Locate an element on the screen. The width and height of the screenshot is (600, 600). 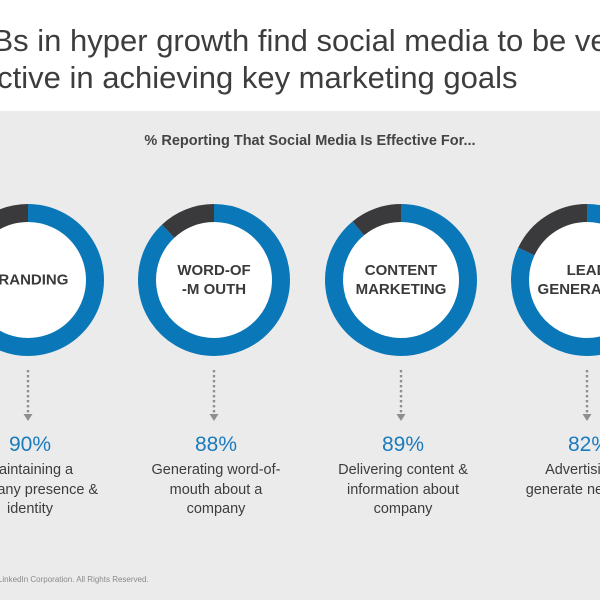
ring-category-label-line: -M OUTH is located at coordinates (214, 289).